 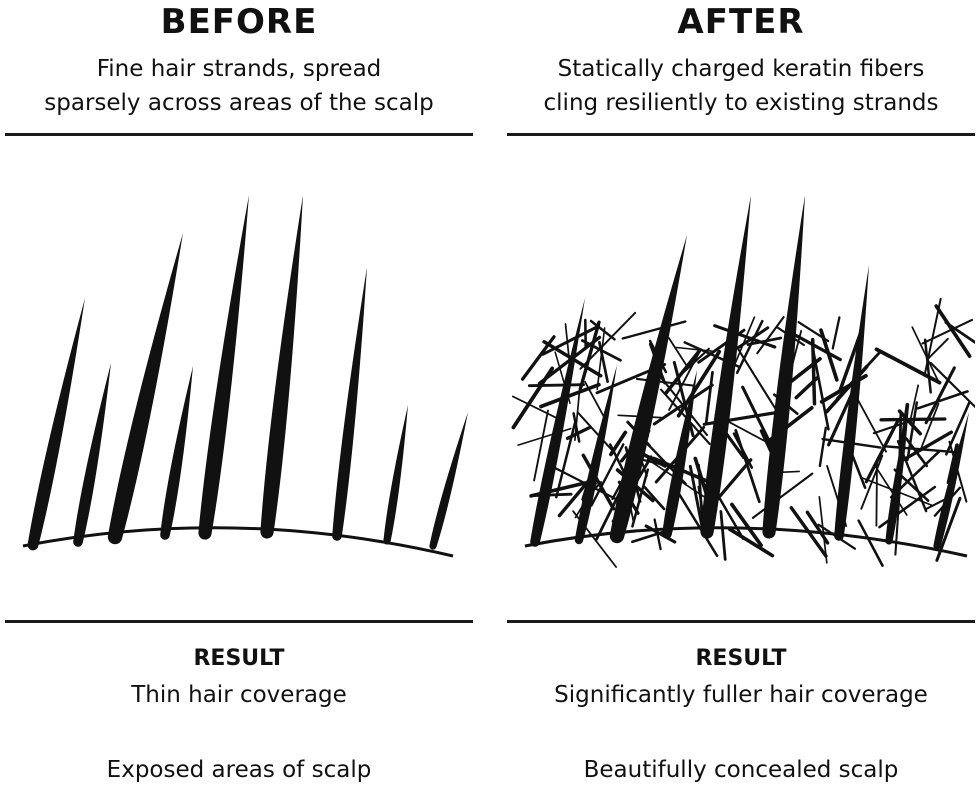 What do you see at coordinates (741, 103) in the screenshot?
I see `after-description-line-2: cling resiliently to existing strands` at bounding box center [741, 103].